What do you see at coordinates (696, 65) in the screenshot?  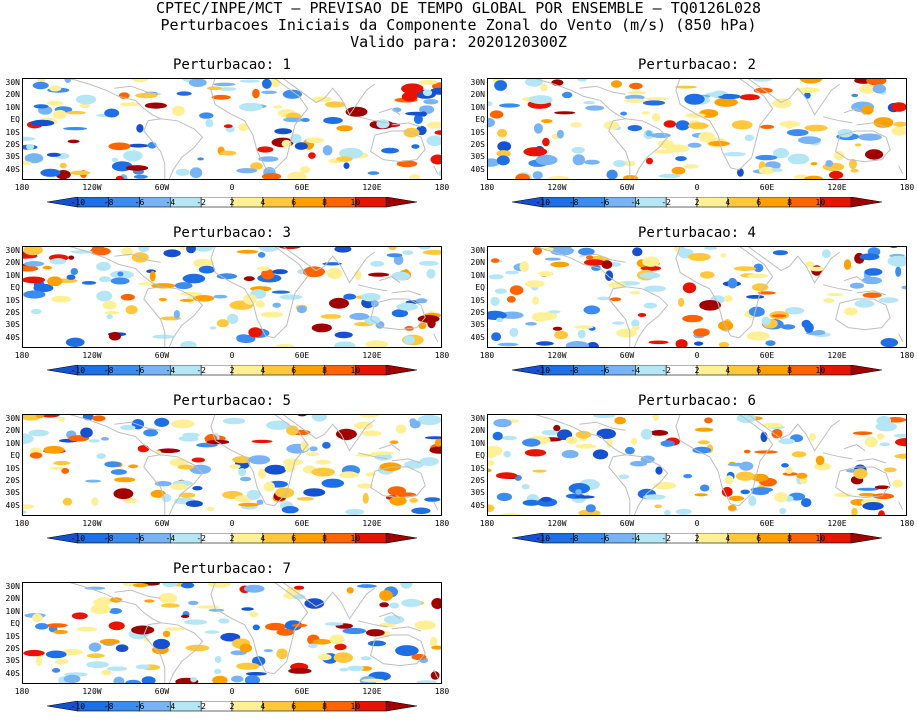 I see `panel-title: Perturbacao: 2` at bounding box center [696, 65].